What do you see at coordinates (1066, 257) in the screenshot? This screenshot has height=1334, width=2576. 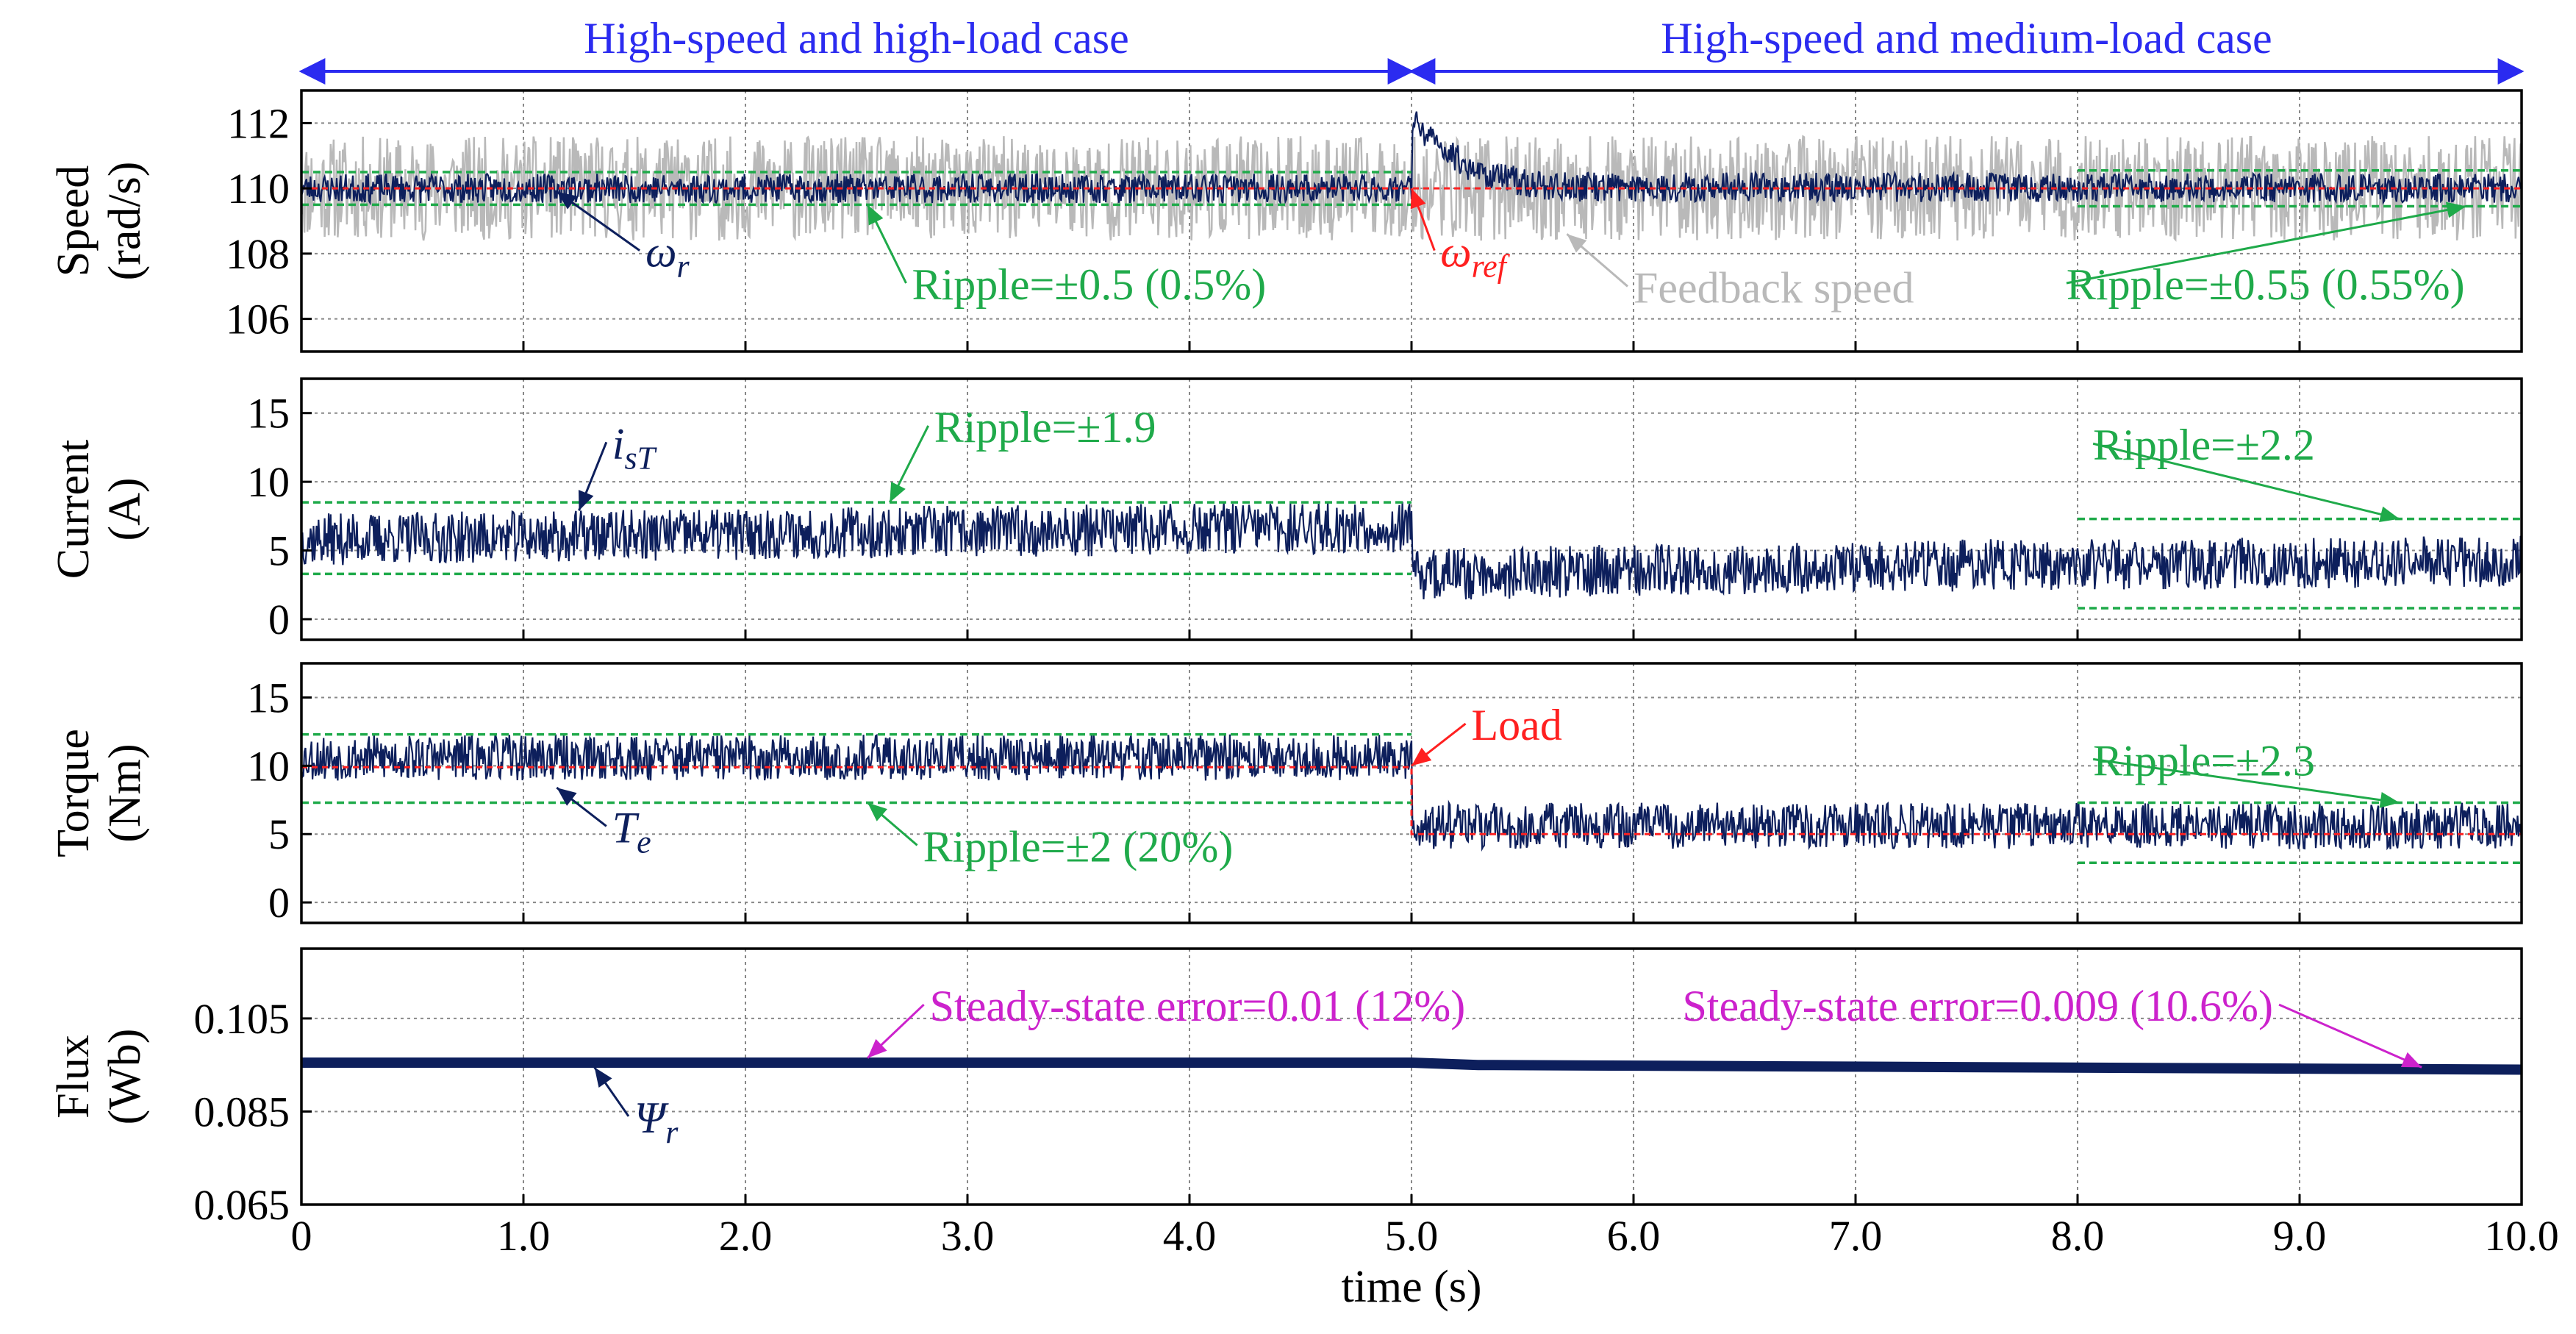 I see `annotation-speed-1: Ripple=±0.5 (0.5%)` at bounding box center [1066, 257].